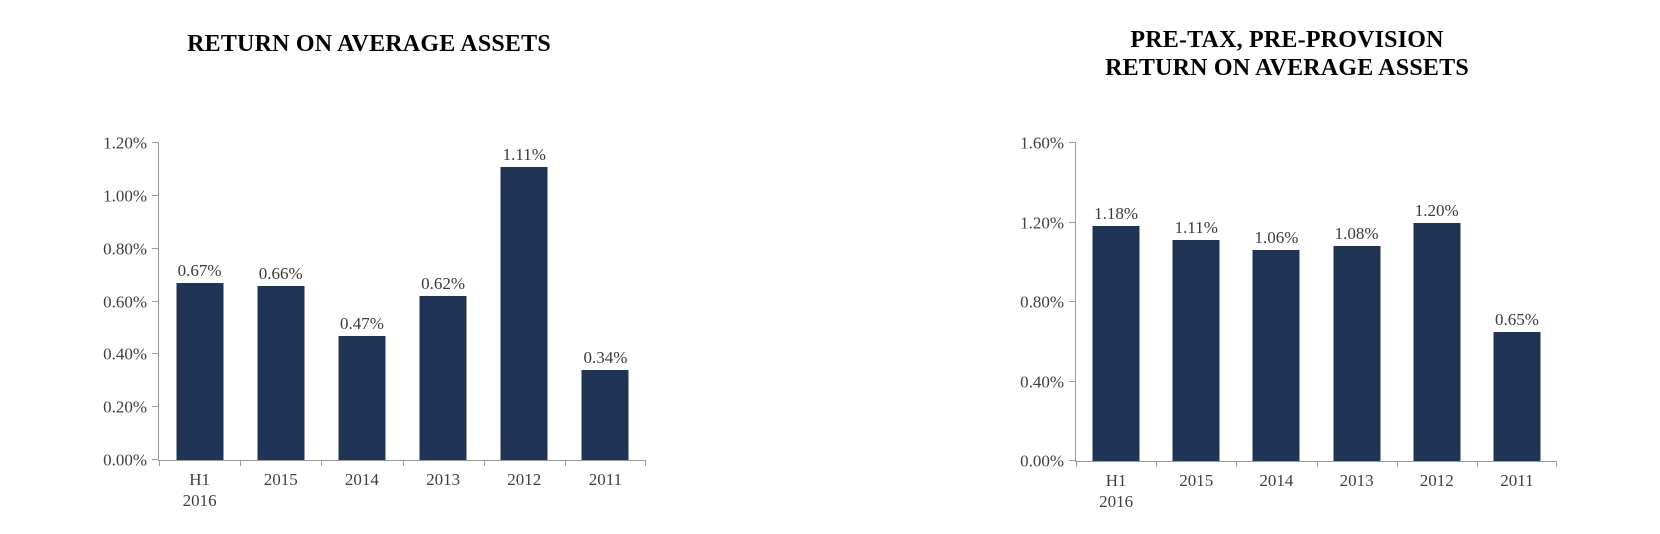  I want to click on bar-slot: 0.65% 2011, so click(1517, 316).